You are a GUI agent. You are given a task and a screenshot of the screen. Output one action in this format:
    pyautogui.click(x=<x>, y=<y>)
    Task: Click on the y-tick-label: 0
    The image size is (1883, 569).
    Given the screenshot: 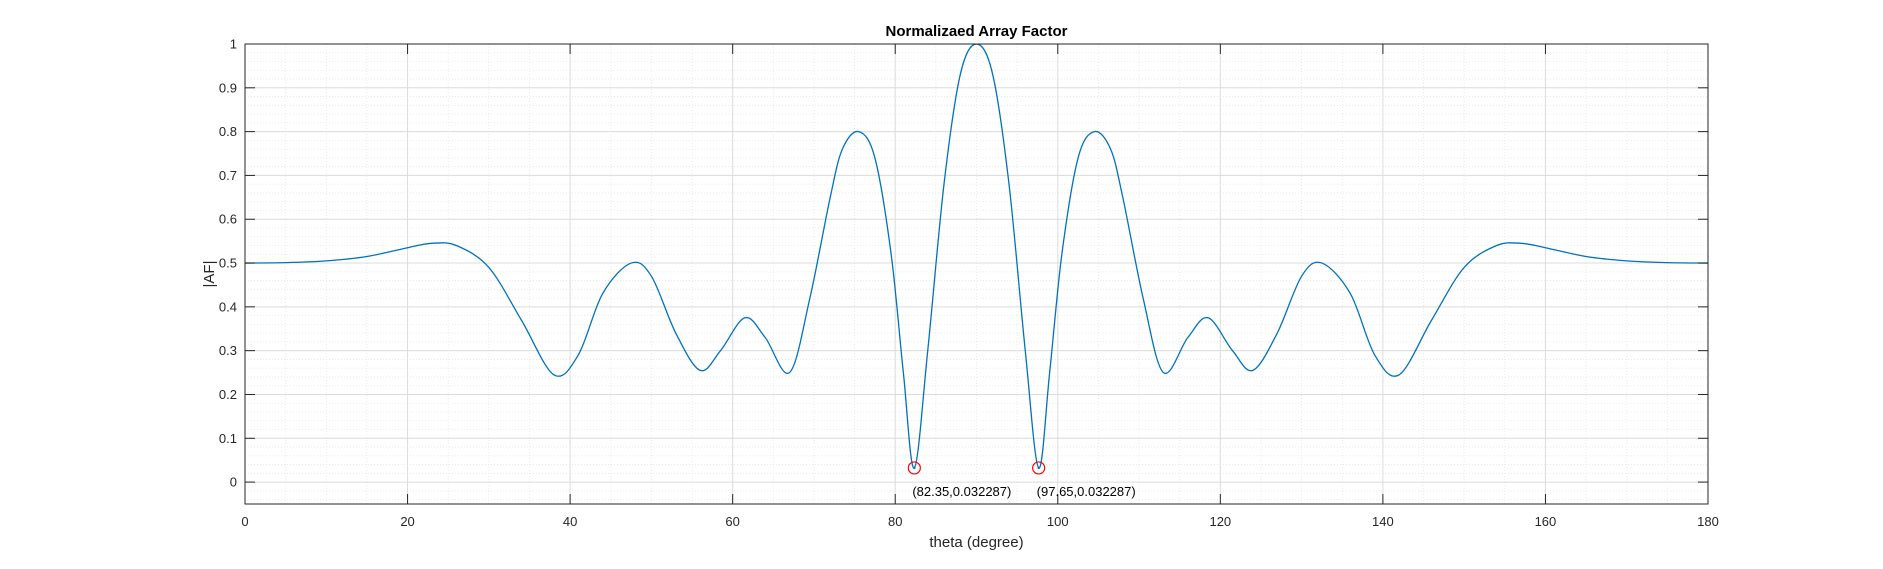 What is the action you would take?
    pyautogui.click(x=233, y=482)
    